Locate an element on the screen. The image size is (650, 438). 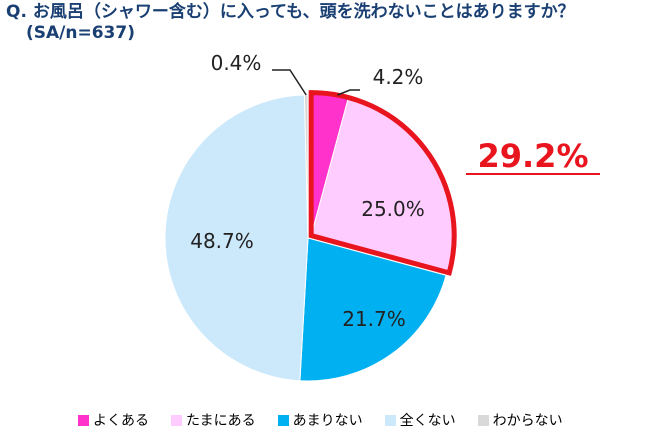
legend-label: 全くない is located at coordinates (427, 421).